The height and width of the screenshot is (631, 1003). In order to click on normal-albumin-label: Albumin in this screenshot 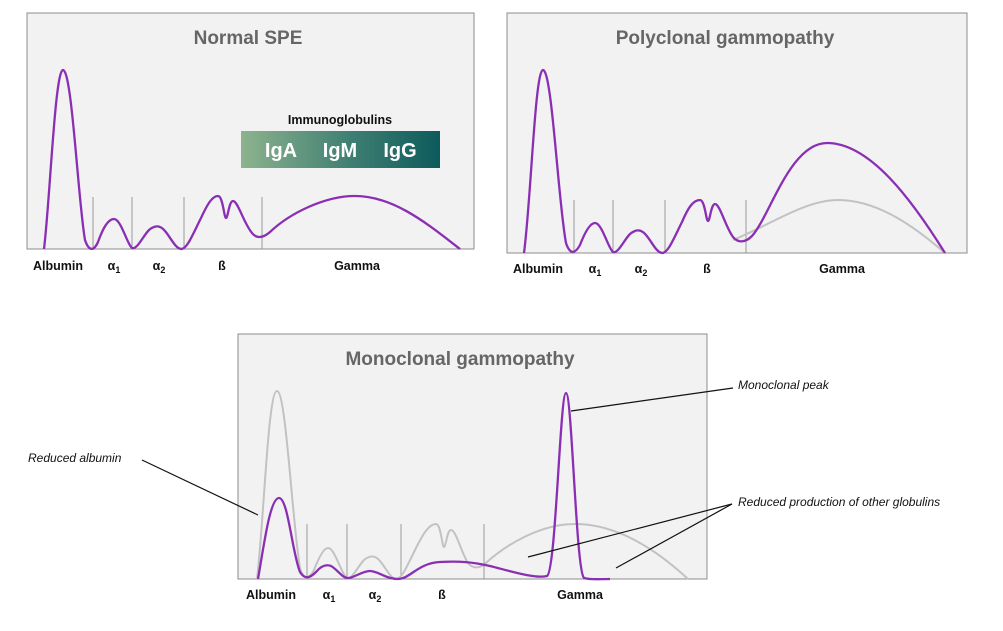, I will do `click(58, 266)`.